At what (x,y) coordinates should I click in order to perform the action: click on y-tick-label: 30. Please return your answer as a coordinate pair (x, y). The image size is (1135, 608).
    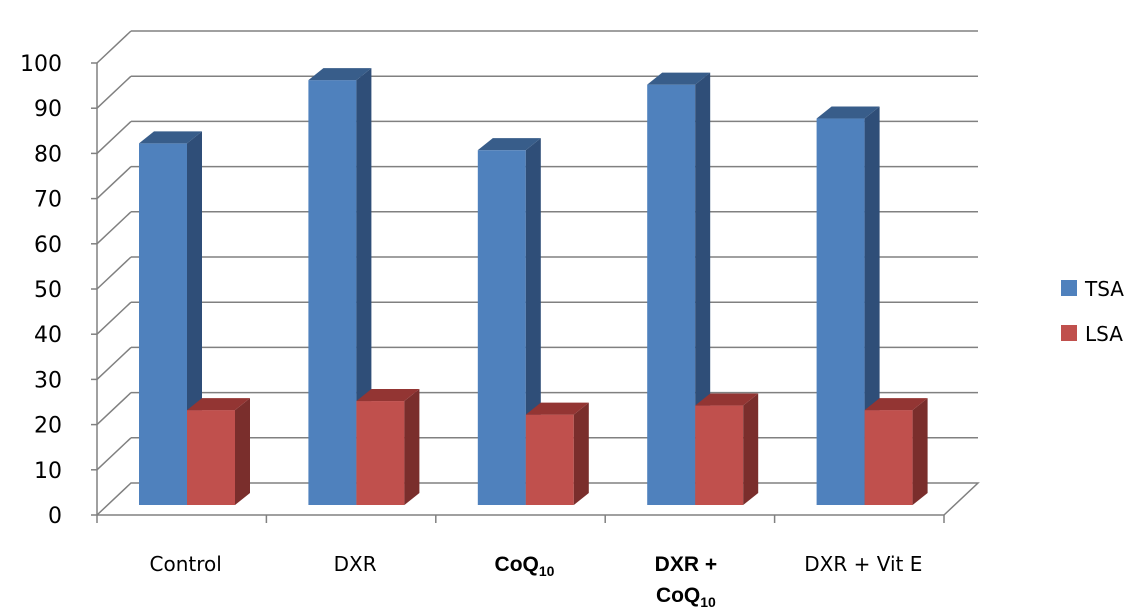
    Looking at the image, I should click on (48, 380).